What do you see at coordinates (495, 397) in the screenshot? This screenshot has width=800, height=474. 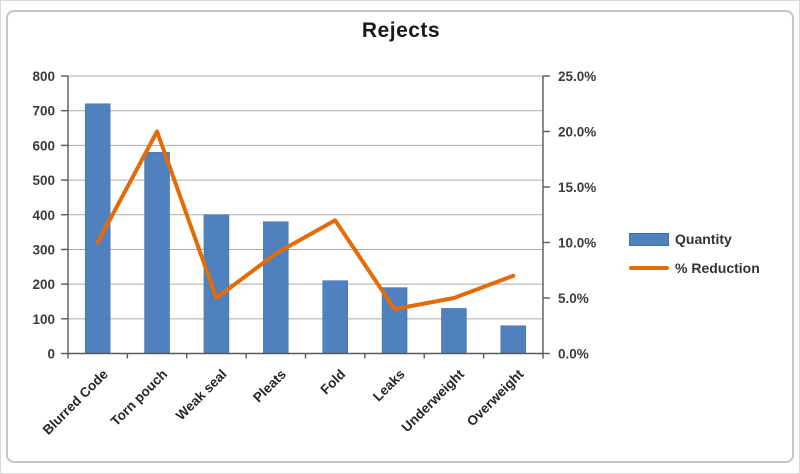 I see `category-label: Overweight` at bounding box center [495, 397].